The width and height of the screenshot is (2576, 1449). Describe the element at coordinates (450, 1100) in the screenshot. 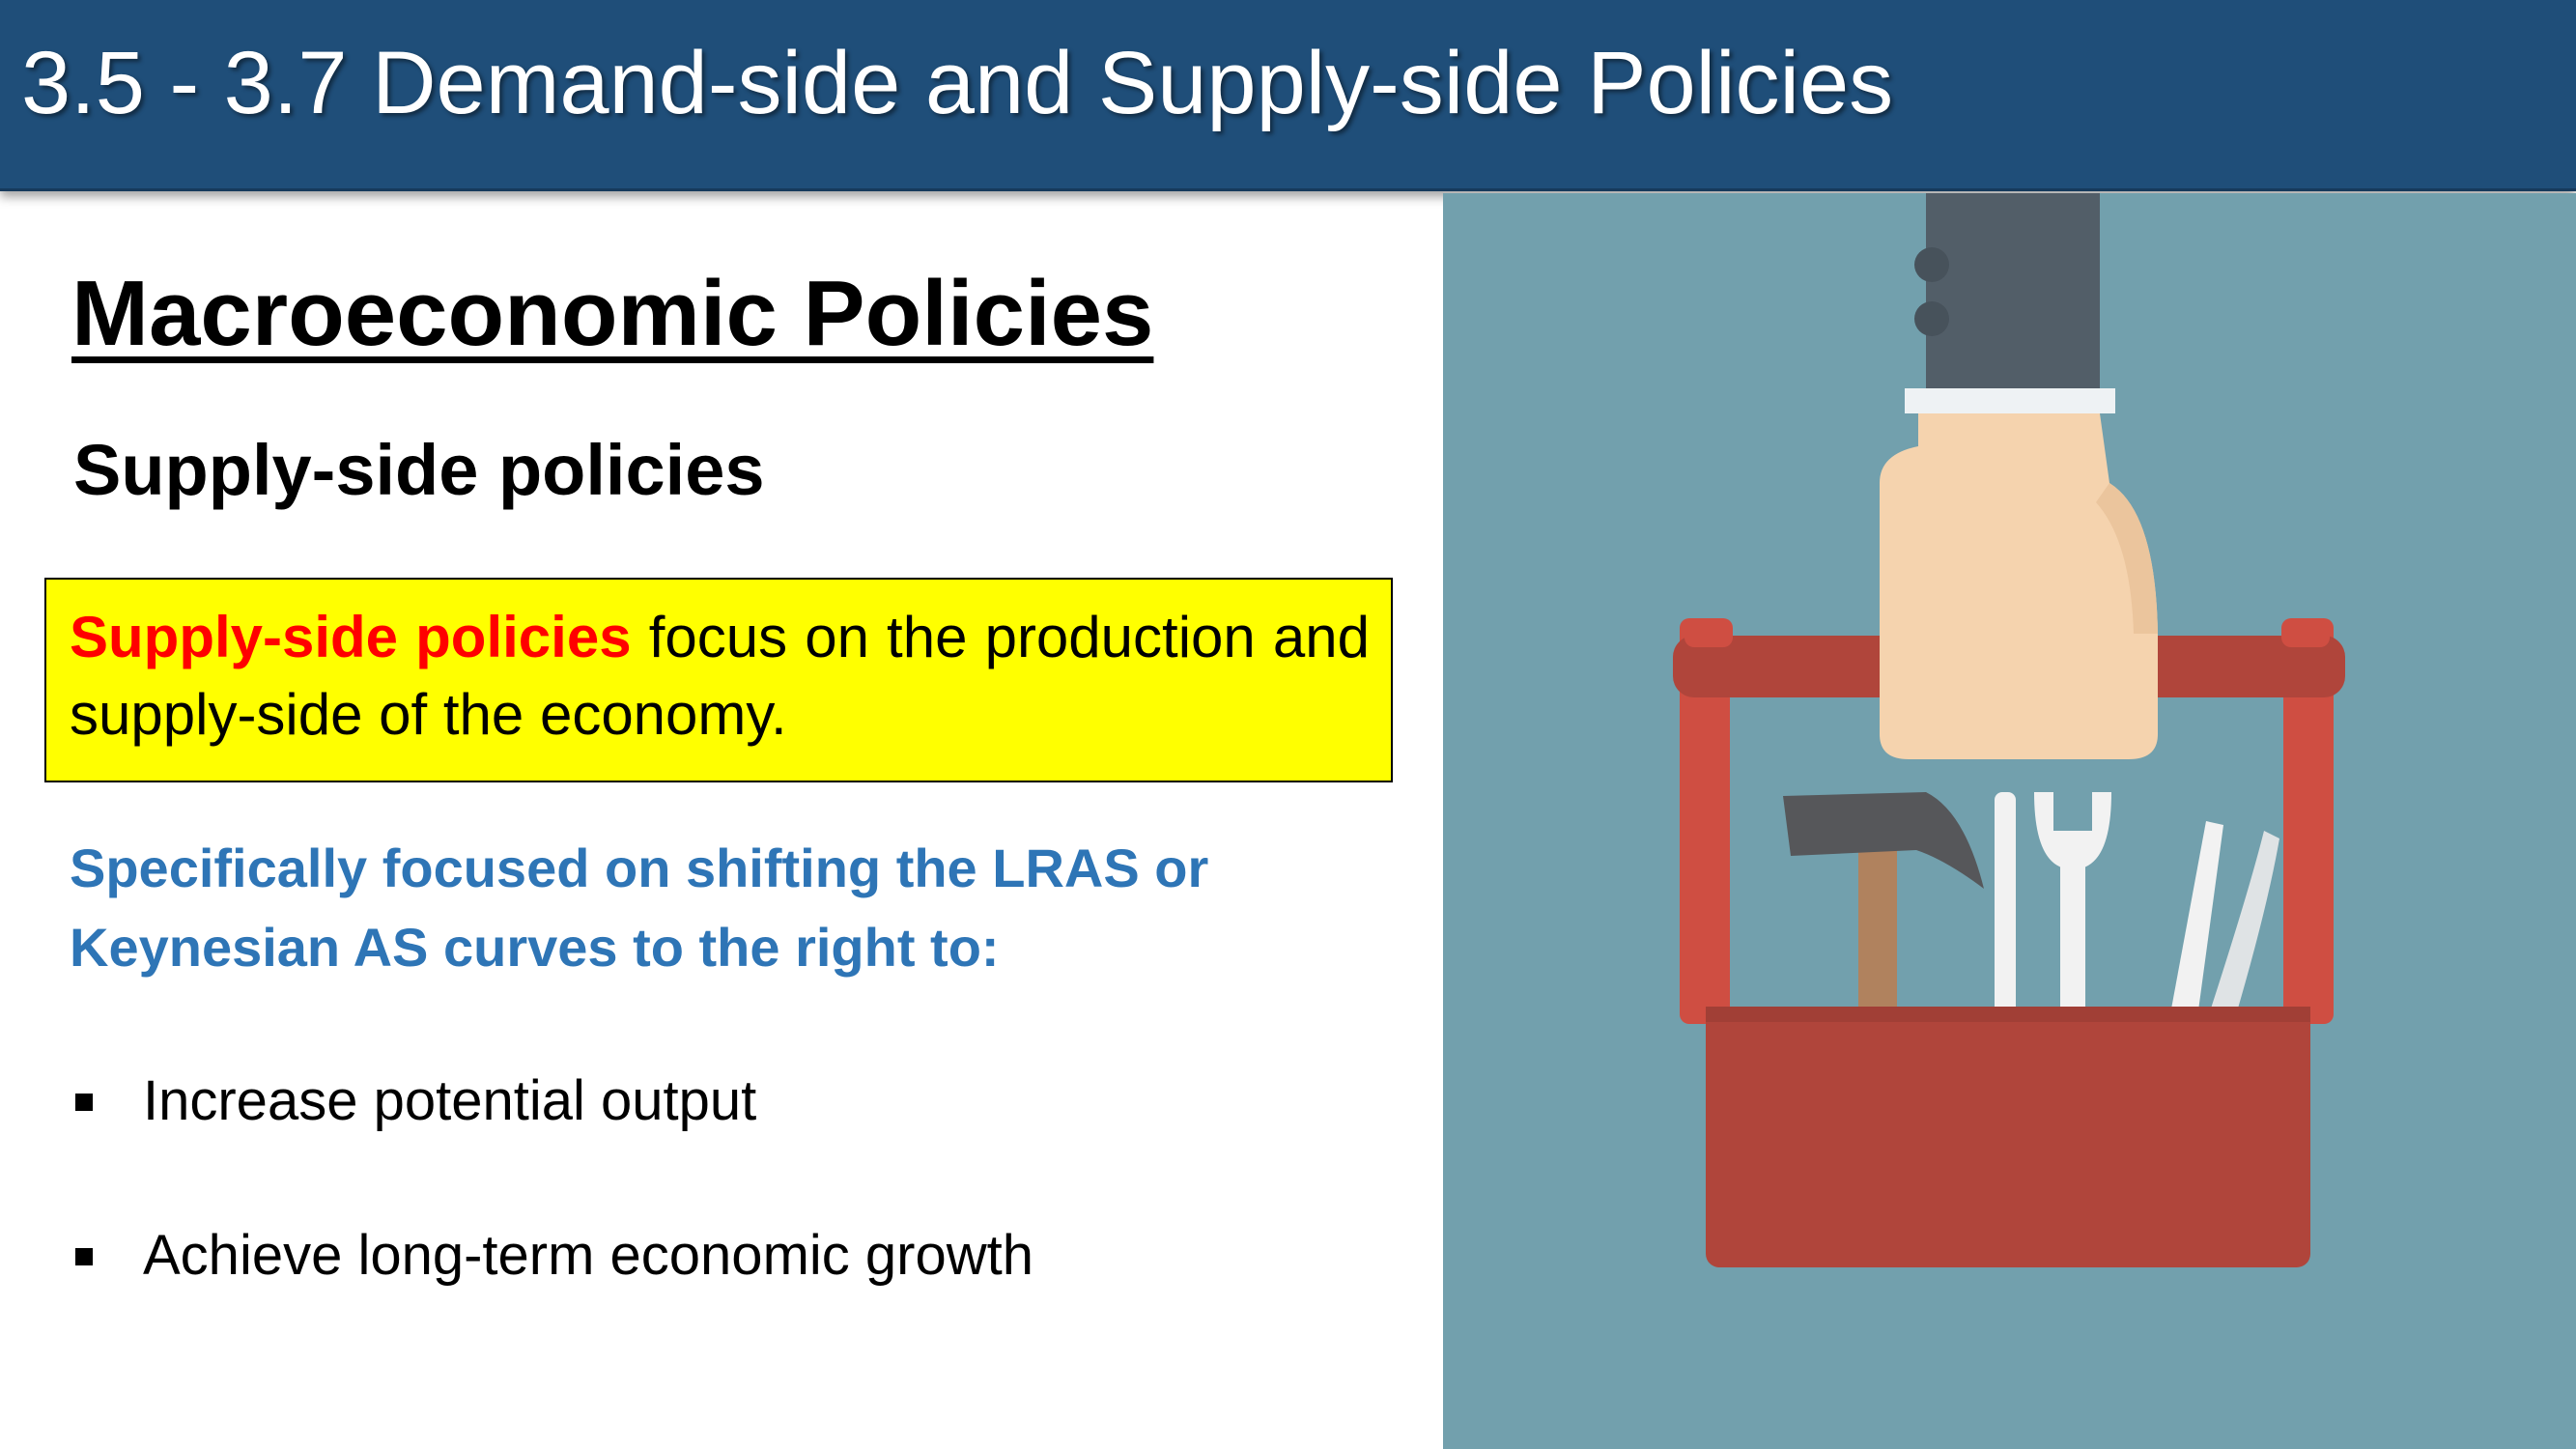

I see `bullet-text: Increase potential output` at that location.